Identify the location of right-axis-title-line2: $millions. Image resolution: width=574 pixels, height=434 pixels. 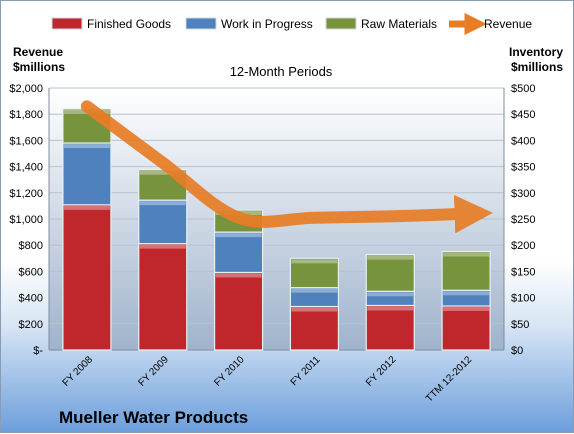
(537, 67).